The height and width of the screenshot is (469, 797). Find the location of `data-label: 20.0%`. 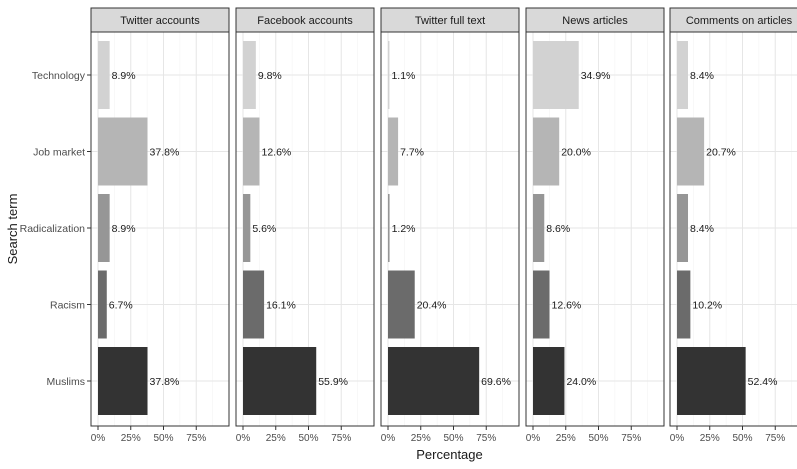

data-label: 20.0% is located at coordinates (576, 153).